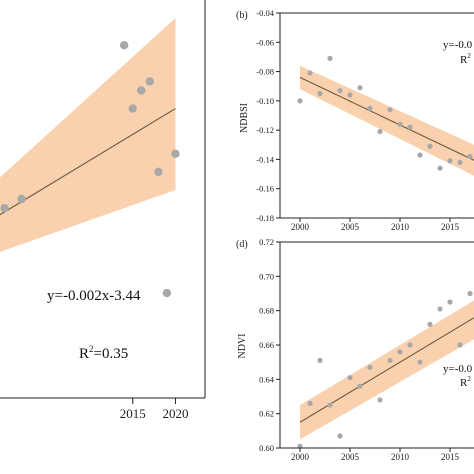  Describe the element at coordinates (469, 56) in the screenshot. I see `panel-b-r2-sup: 2` at that location.